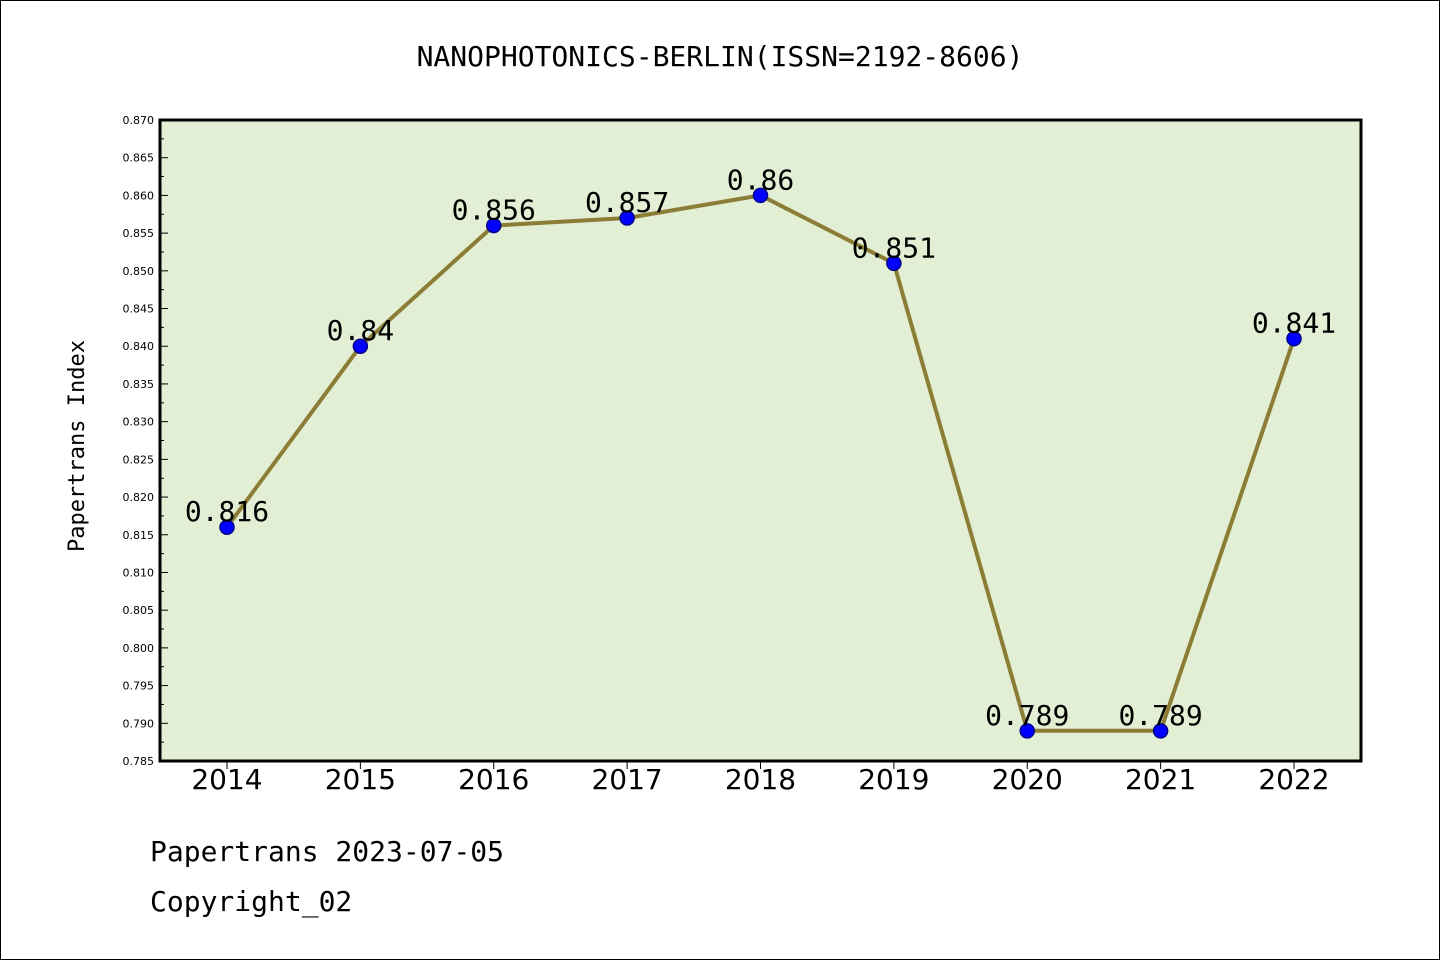 The width and height of the screenshot is (1440, 960). I want to click on y-tick-label: 0.790, so click(139, 723).